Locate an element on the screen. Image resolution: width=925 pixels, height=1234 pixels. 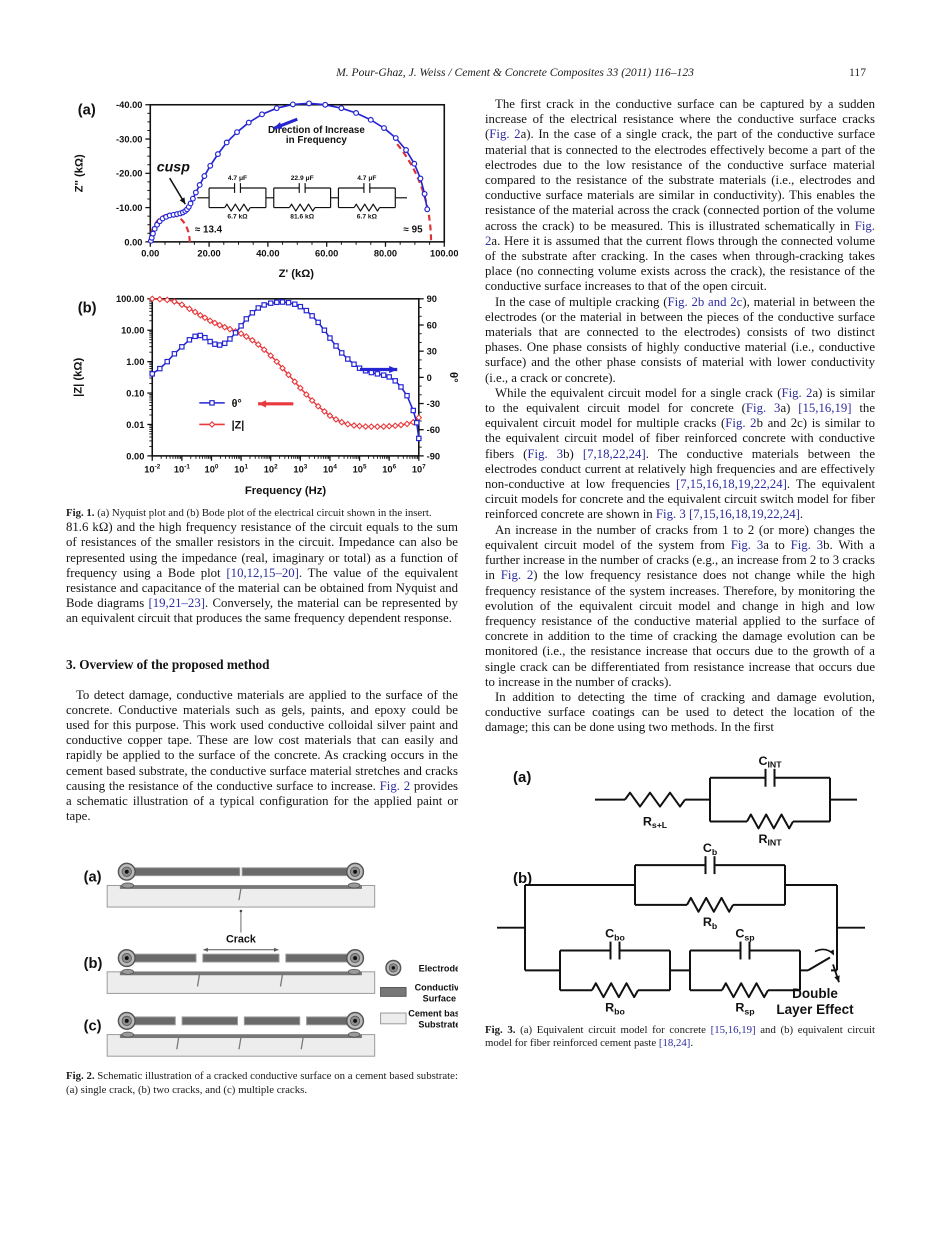
svg-text: Cb is located at coordinates (710, 849).